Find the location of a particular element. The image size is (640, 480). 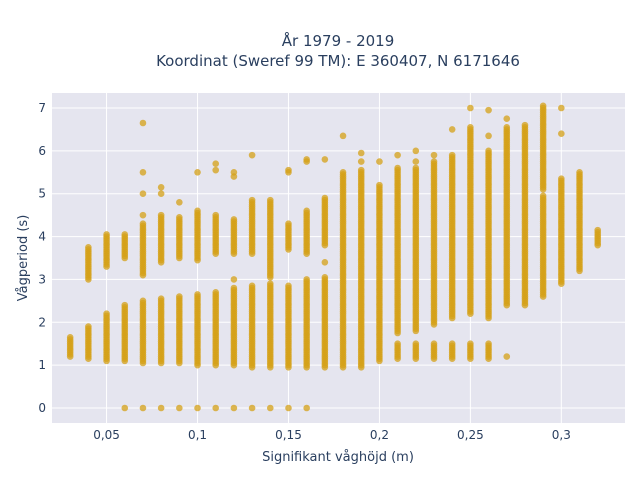

y-tick-label: 0 is located at coordinates (42, 408).